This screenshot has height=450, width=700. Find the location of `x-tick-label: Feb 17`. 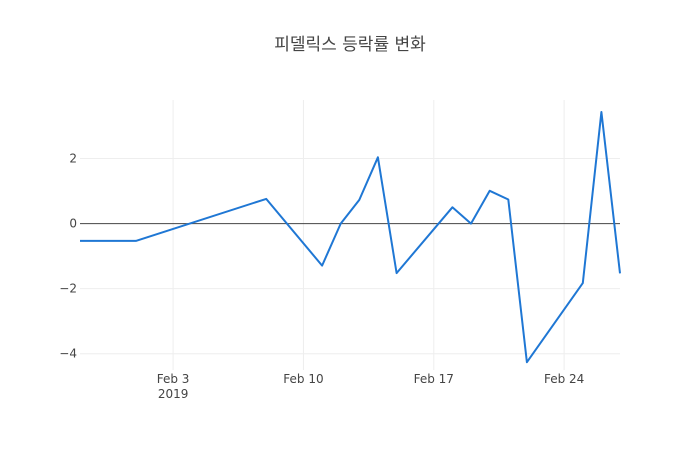

x-tick-label: Feb 17 is located at coordinates (434, 379).